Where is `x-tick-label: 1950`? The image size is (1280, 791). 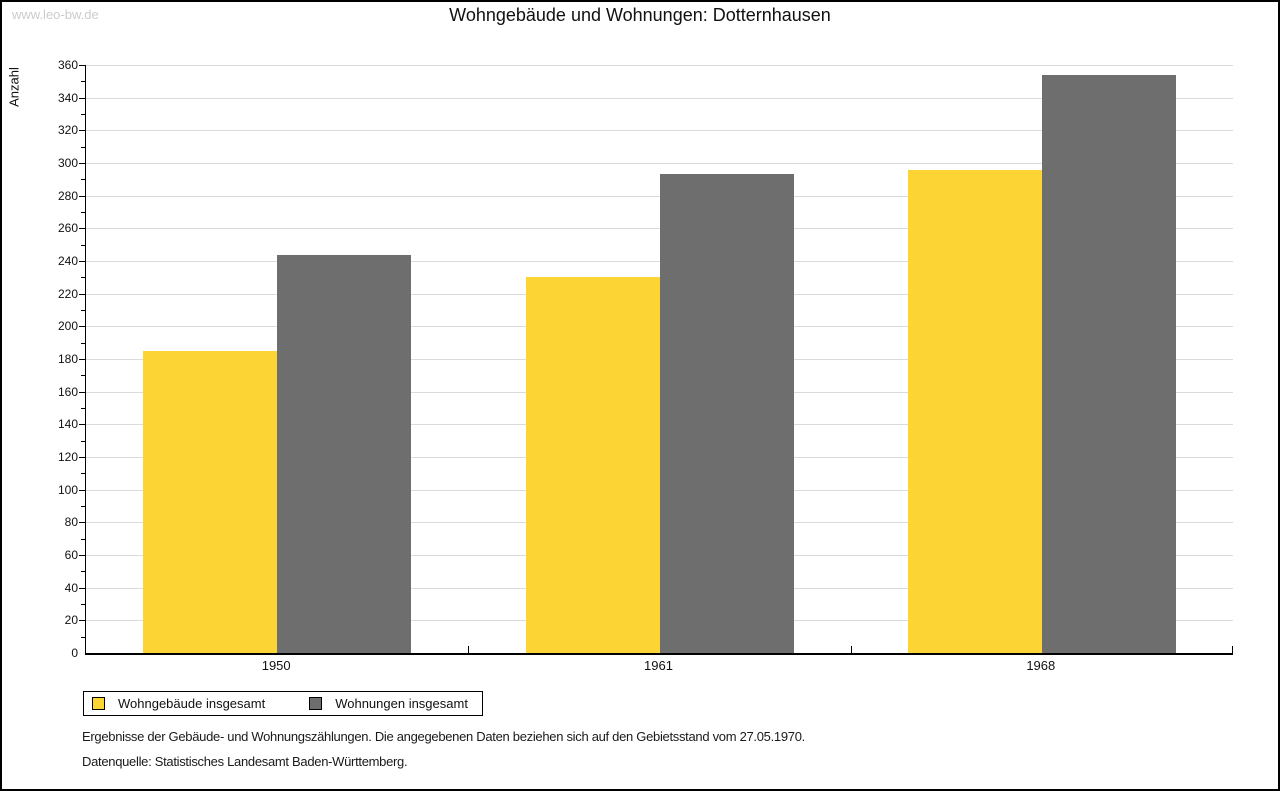 x-tick-label: 1950 is located at coordinates (276, 665).